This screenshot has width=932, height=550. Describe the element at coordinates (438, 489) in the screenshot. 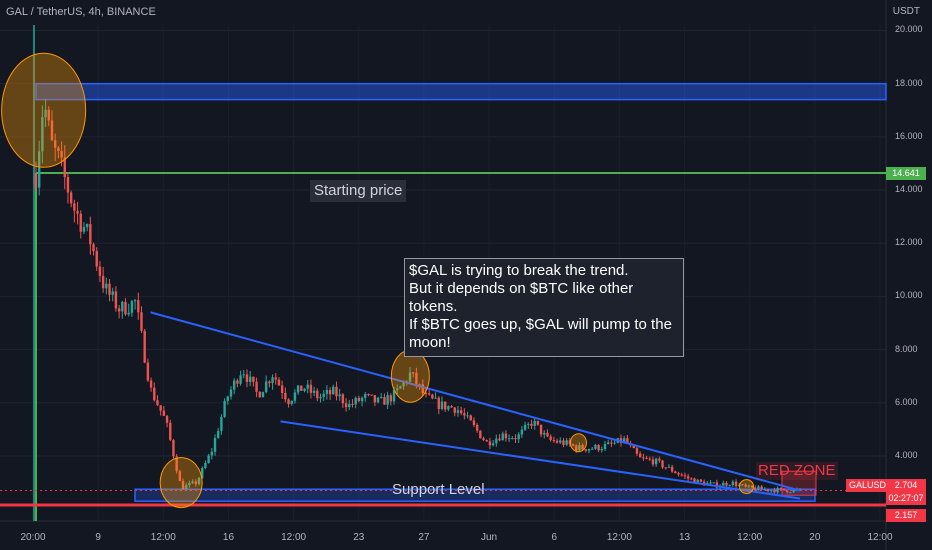

I see `support-level-label: Support Level` at that location.